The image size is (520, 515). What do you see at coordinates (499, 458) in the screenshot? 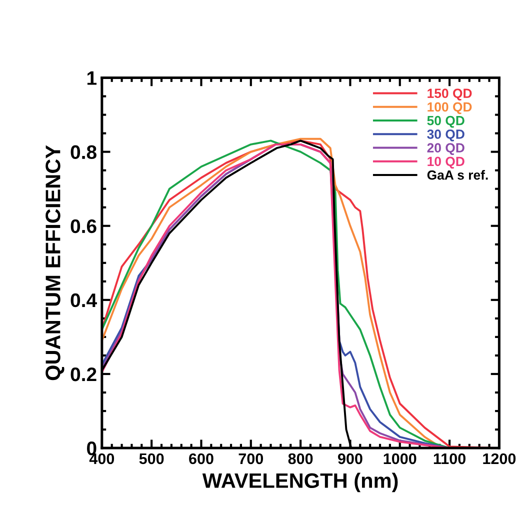
I see `x-tick-label: 1200` at bounding box center [499, 458].